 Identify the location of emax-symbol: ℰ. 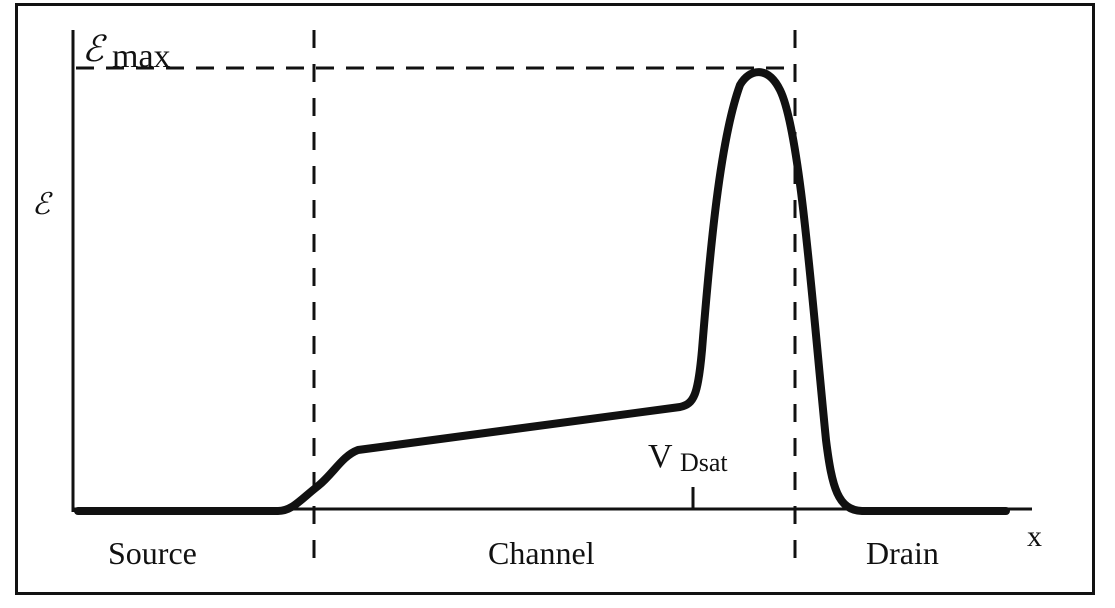
(93, 49).